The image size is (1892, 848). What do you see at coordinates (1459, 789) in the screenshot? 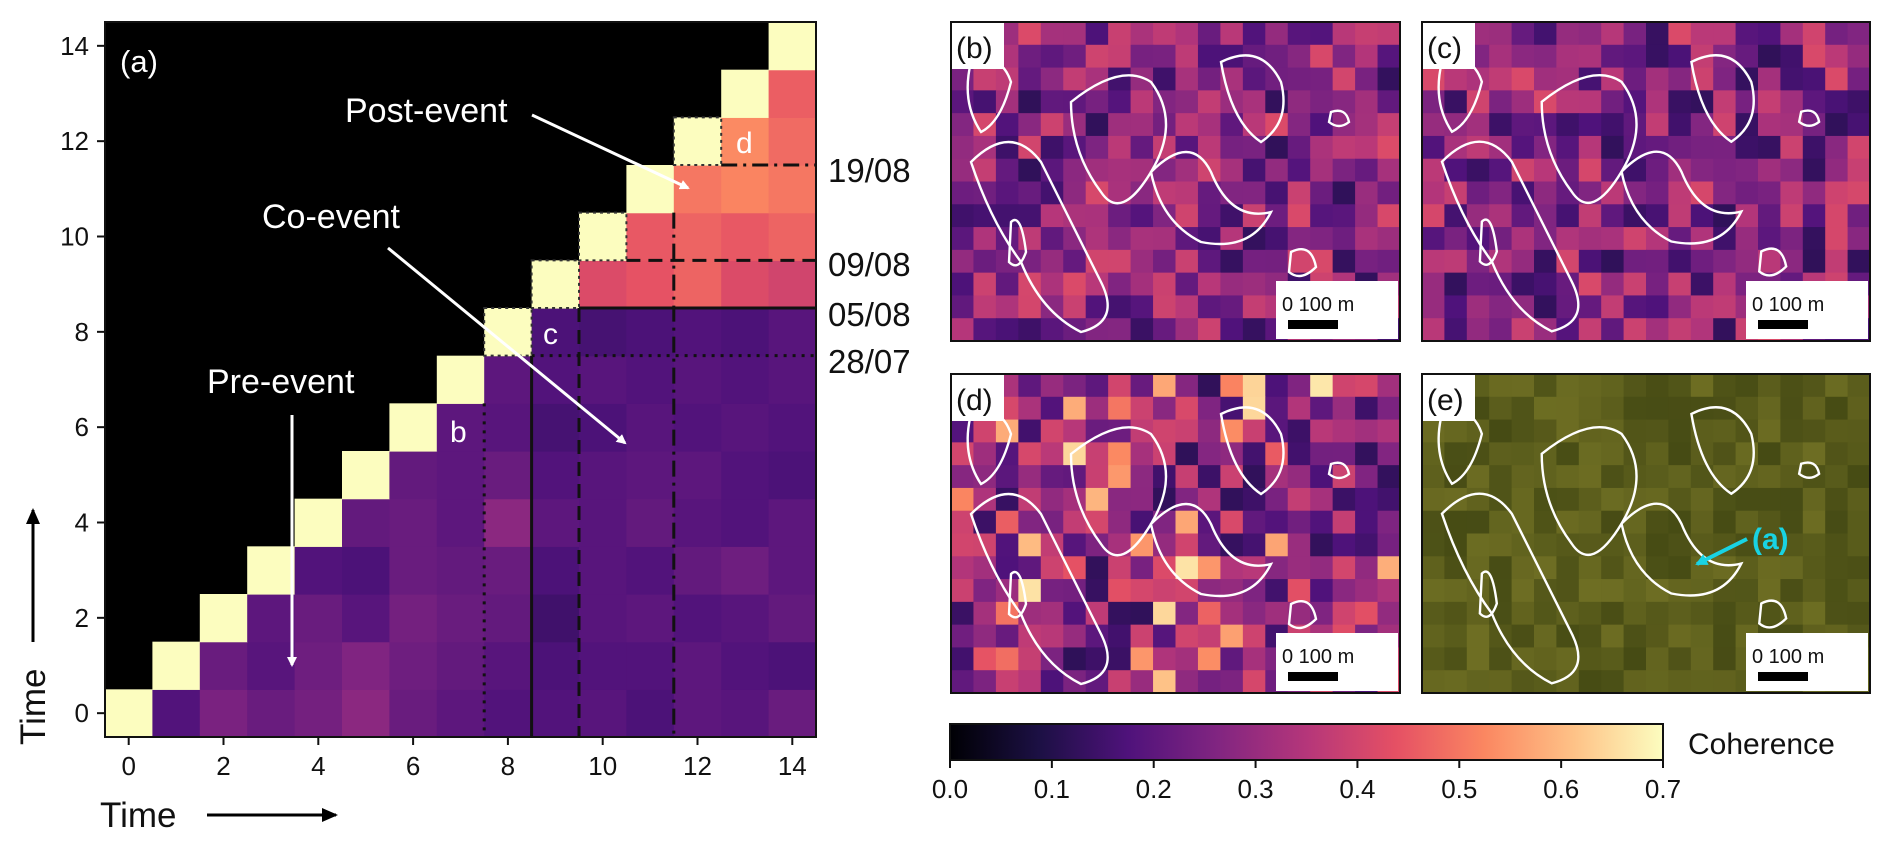
I see `colorbar-tick-label: 0.5` at bounding box center [1459, 789].